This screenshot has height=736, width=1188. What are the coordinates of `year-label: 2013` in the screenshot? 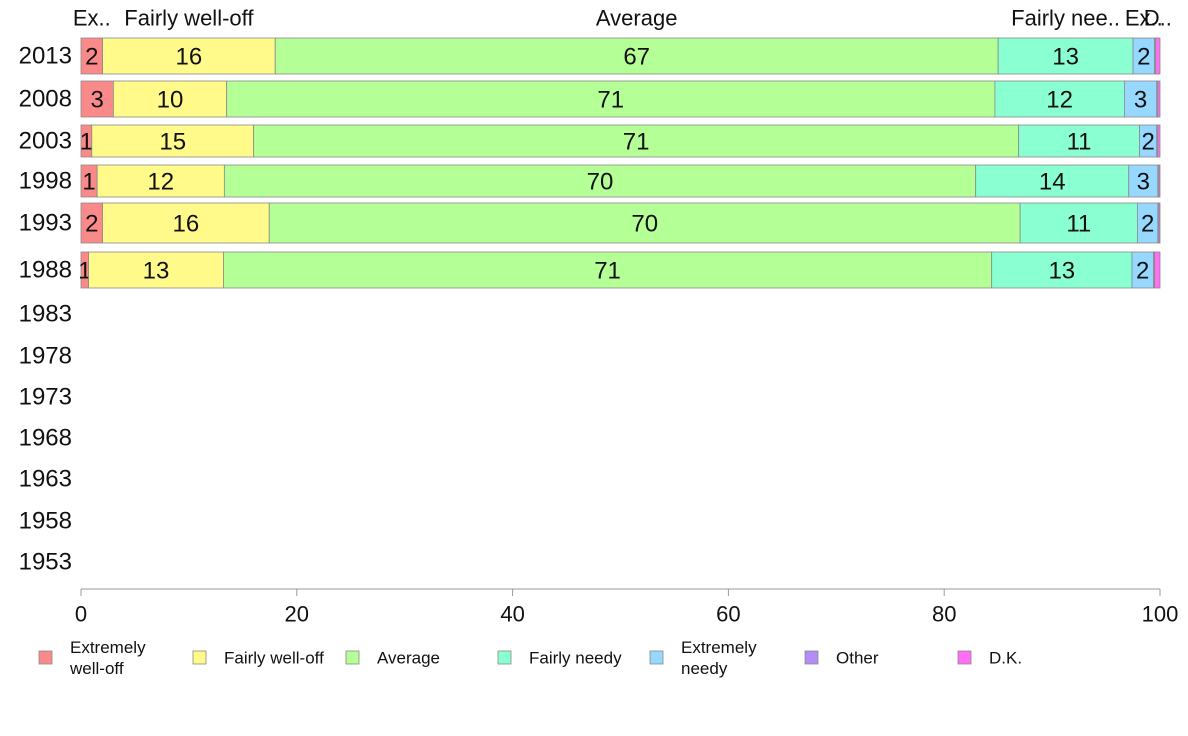 It's located at (45, 56).